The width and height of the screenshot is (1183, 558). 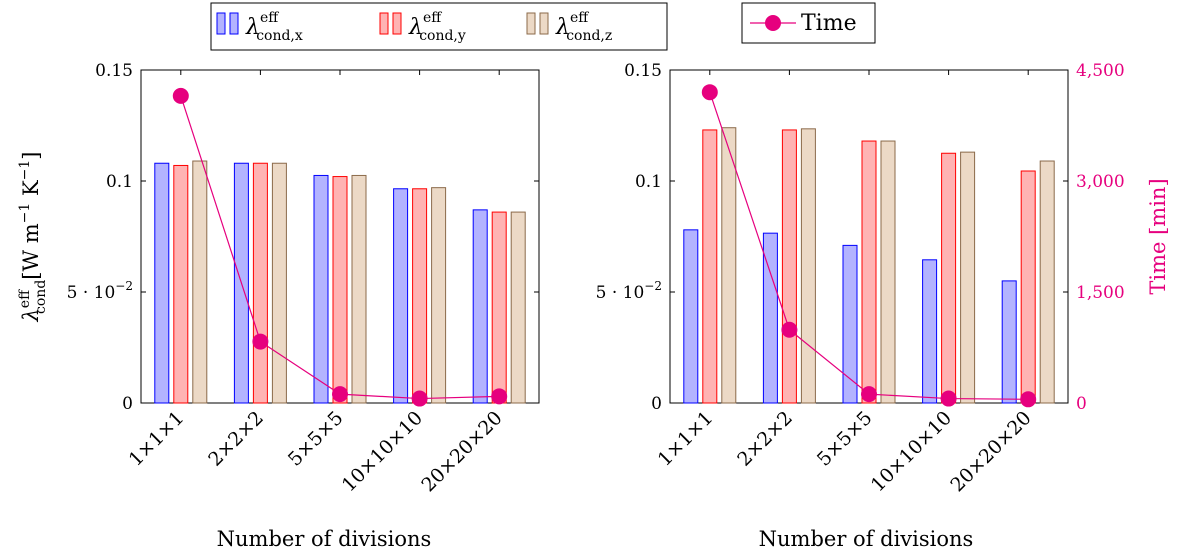 What do you see at coordinates (583, 27) in the screenshot?
I see `legend-label-z: λeff cond,z` at bounding box center [583, 27].